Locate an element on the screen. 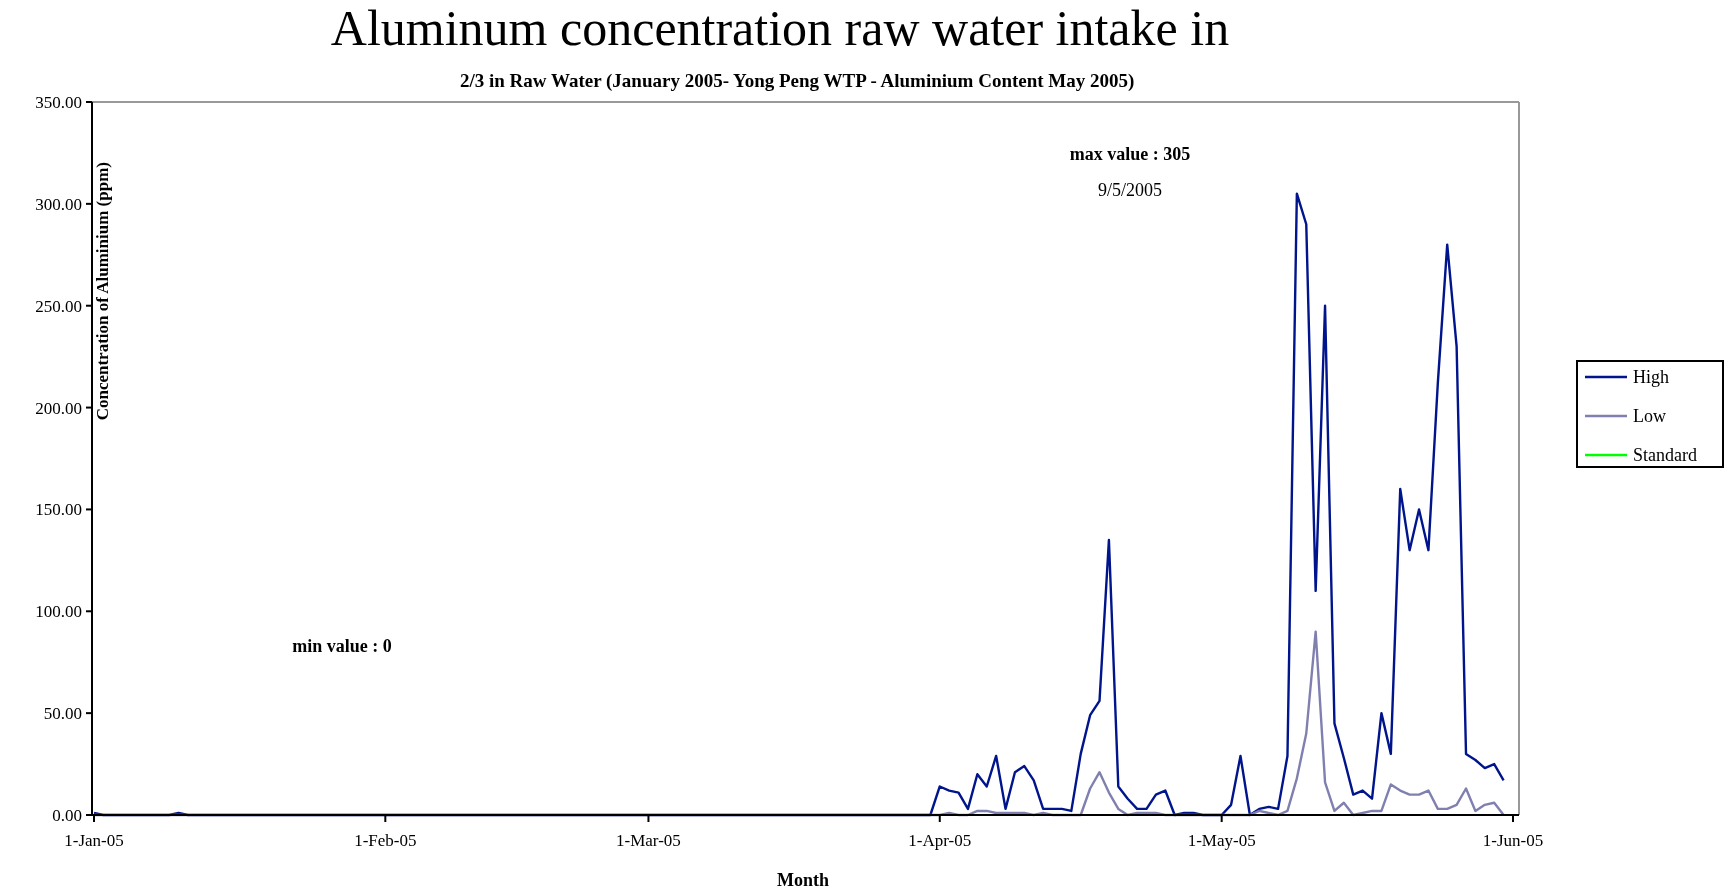  x-tick-label: 1-Jun-05 is located at coordinates (1513, 840).